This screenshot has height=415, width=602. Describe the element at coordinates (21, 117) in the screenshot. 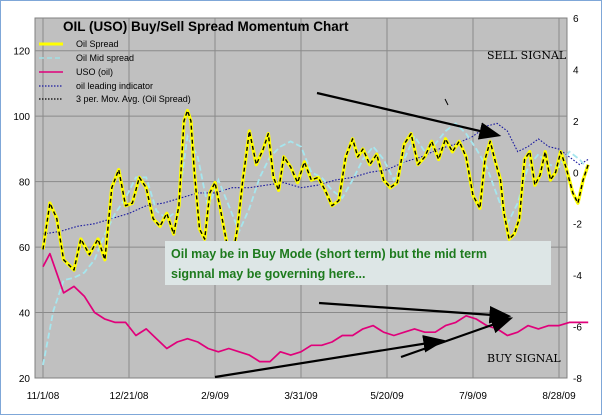

I see `y-left-tick-label: 100` at that location.